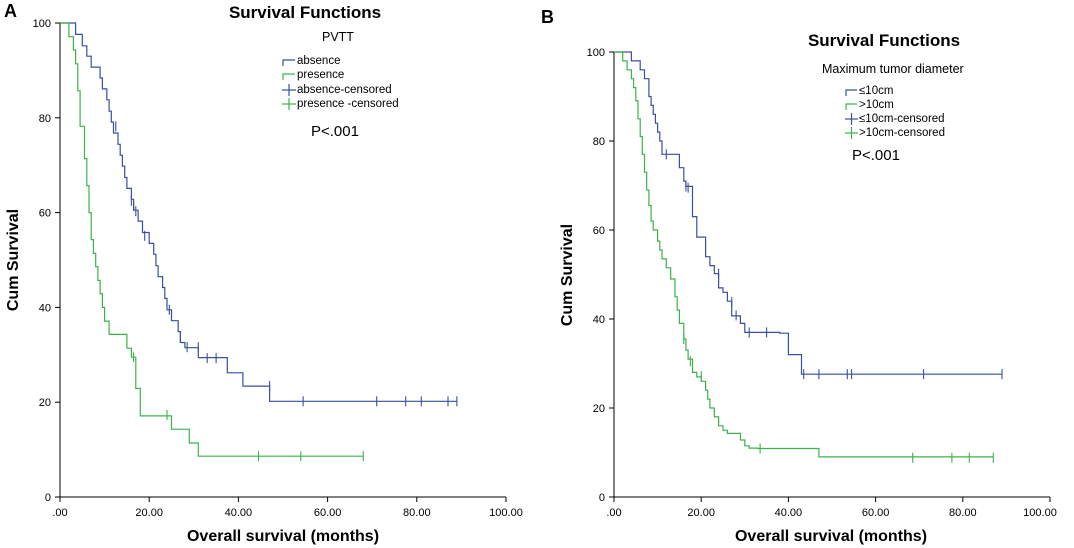  I want to click on panel-a-letter: A, so click(10, 11).